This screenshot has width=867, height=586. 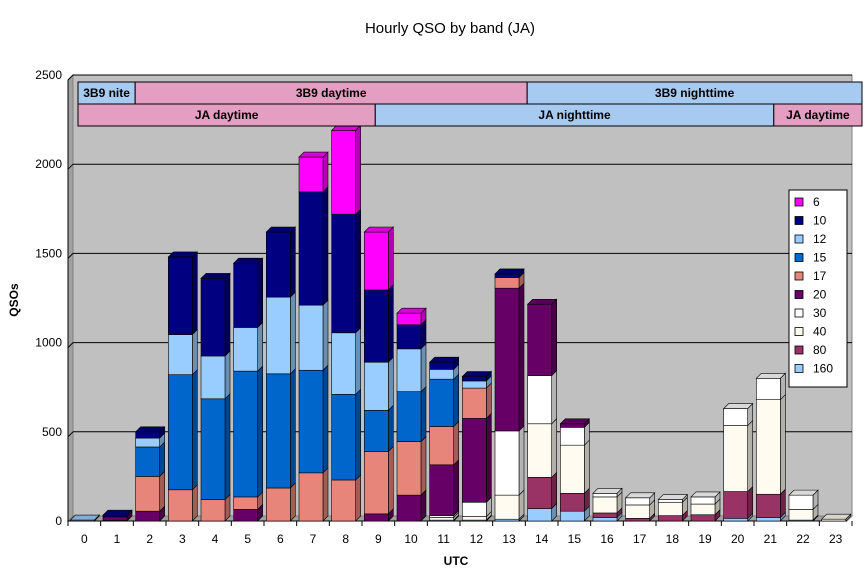 What do you see at coordinates (820, 332) in the screenshot?
I see `legend-label: 40` at bounding box center [820, 332].